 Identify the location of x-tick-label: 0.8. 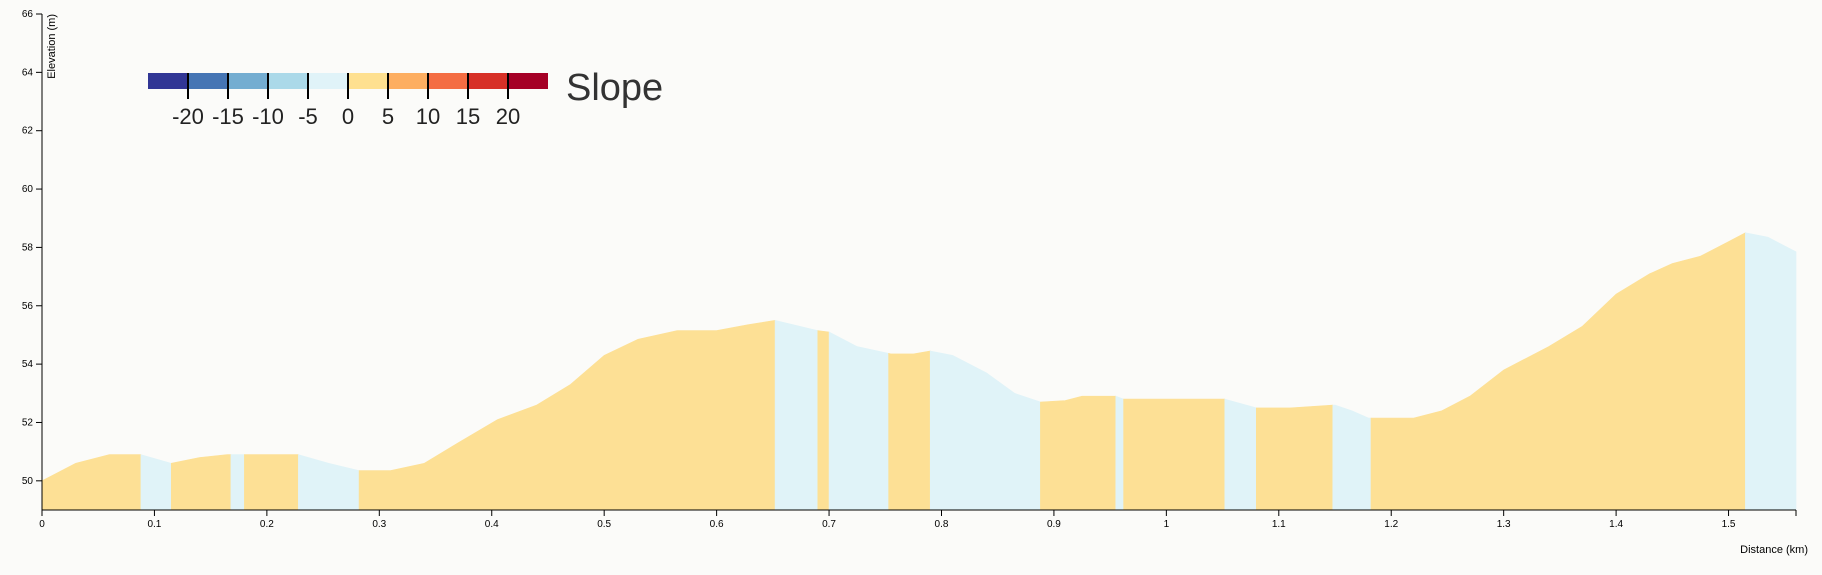
(942, 524).